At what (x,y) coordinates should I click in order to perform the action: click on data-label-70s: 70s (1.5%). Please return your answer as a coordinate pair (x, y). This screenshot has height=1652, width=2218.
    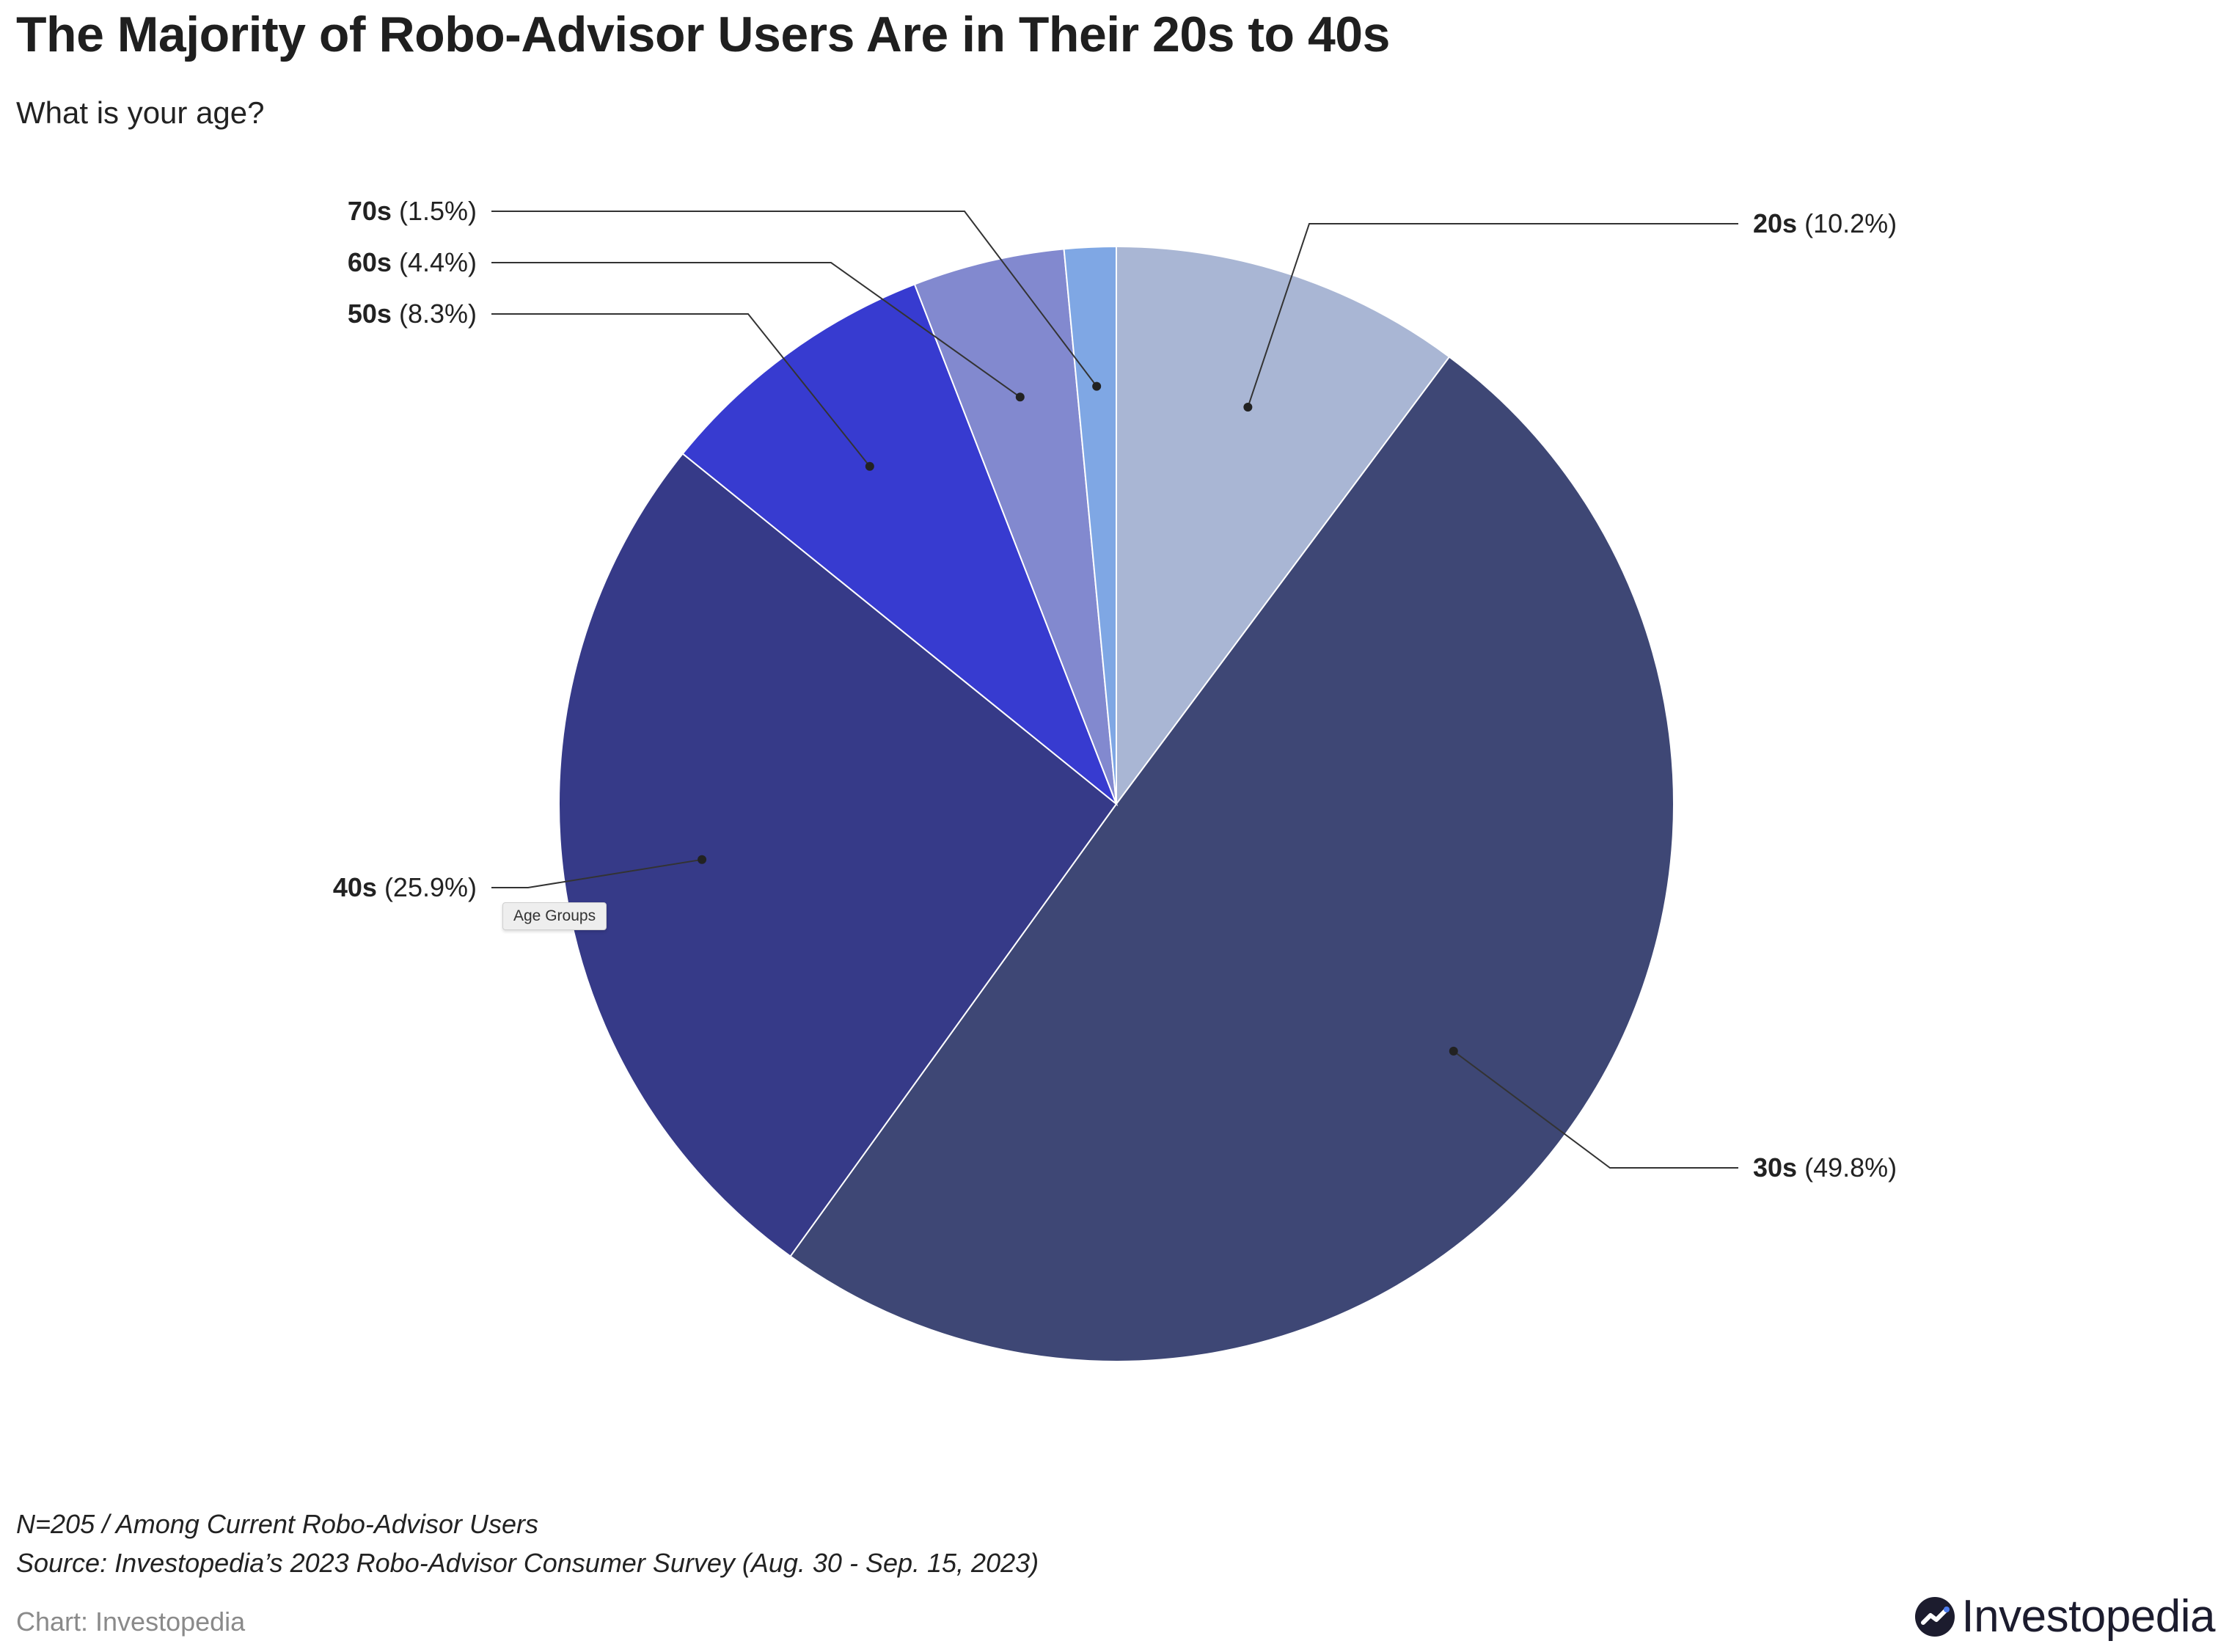
    Looking at the image, I should click on (412, 211).